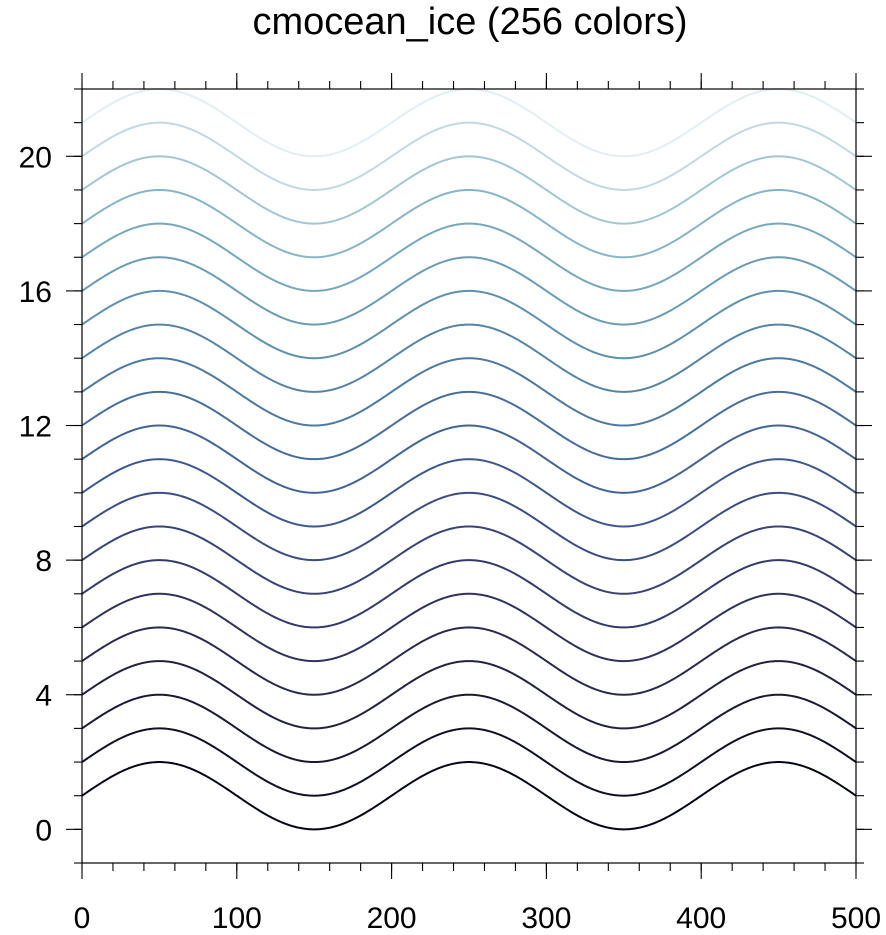  What do you see at coordinates (469, 22) in the screenshot?
I see `chart-title: cmocean_ice (256 colors)` at bounding box center [469, 22].